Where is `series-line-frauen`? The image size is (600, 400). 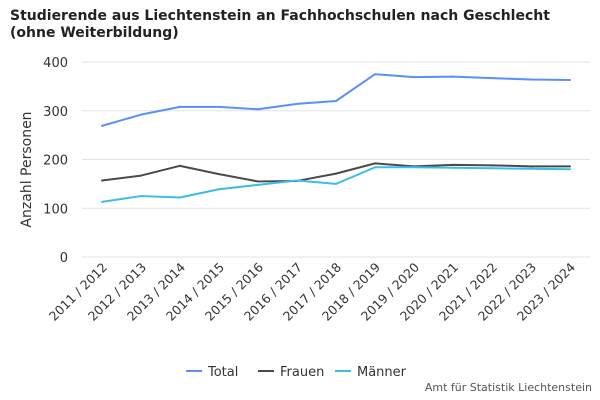 series-line-frauen is located at coordinates (335, 172).